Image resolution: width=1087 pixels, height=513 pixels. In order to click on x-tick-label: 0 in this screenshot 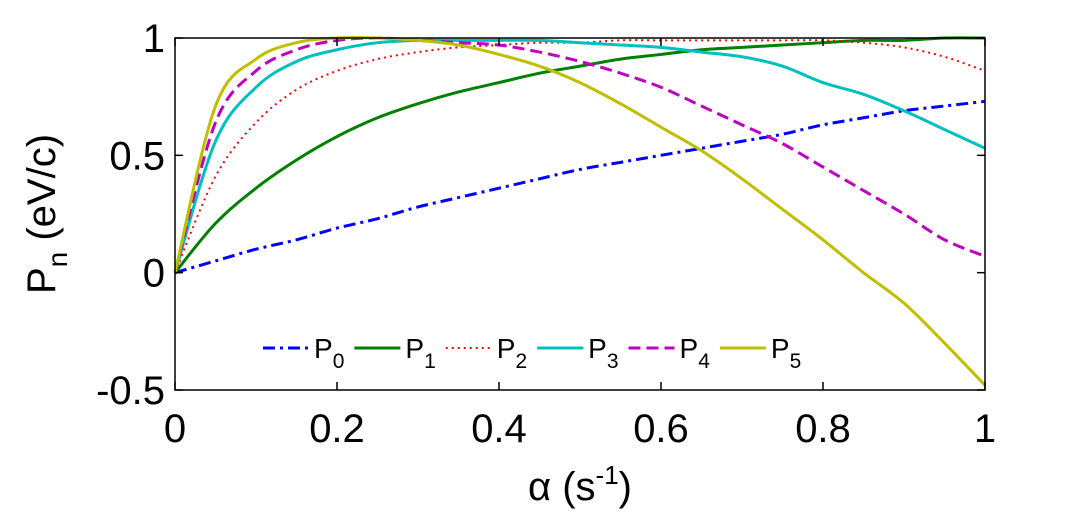, I will do `click(175, 429)`.